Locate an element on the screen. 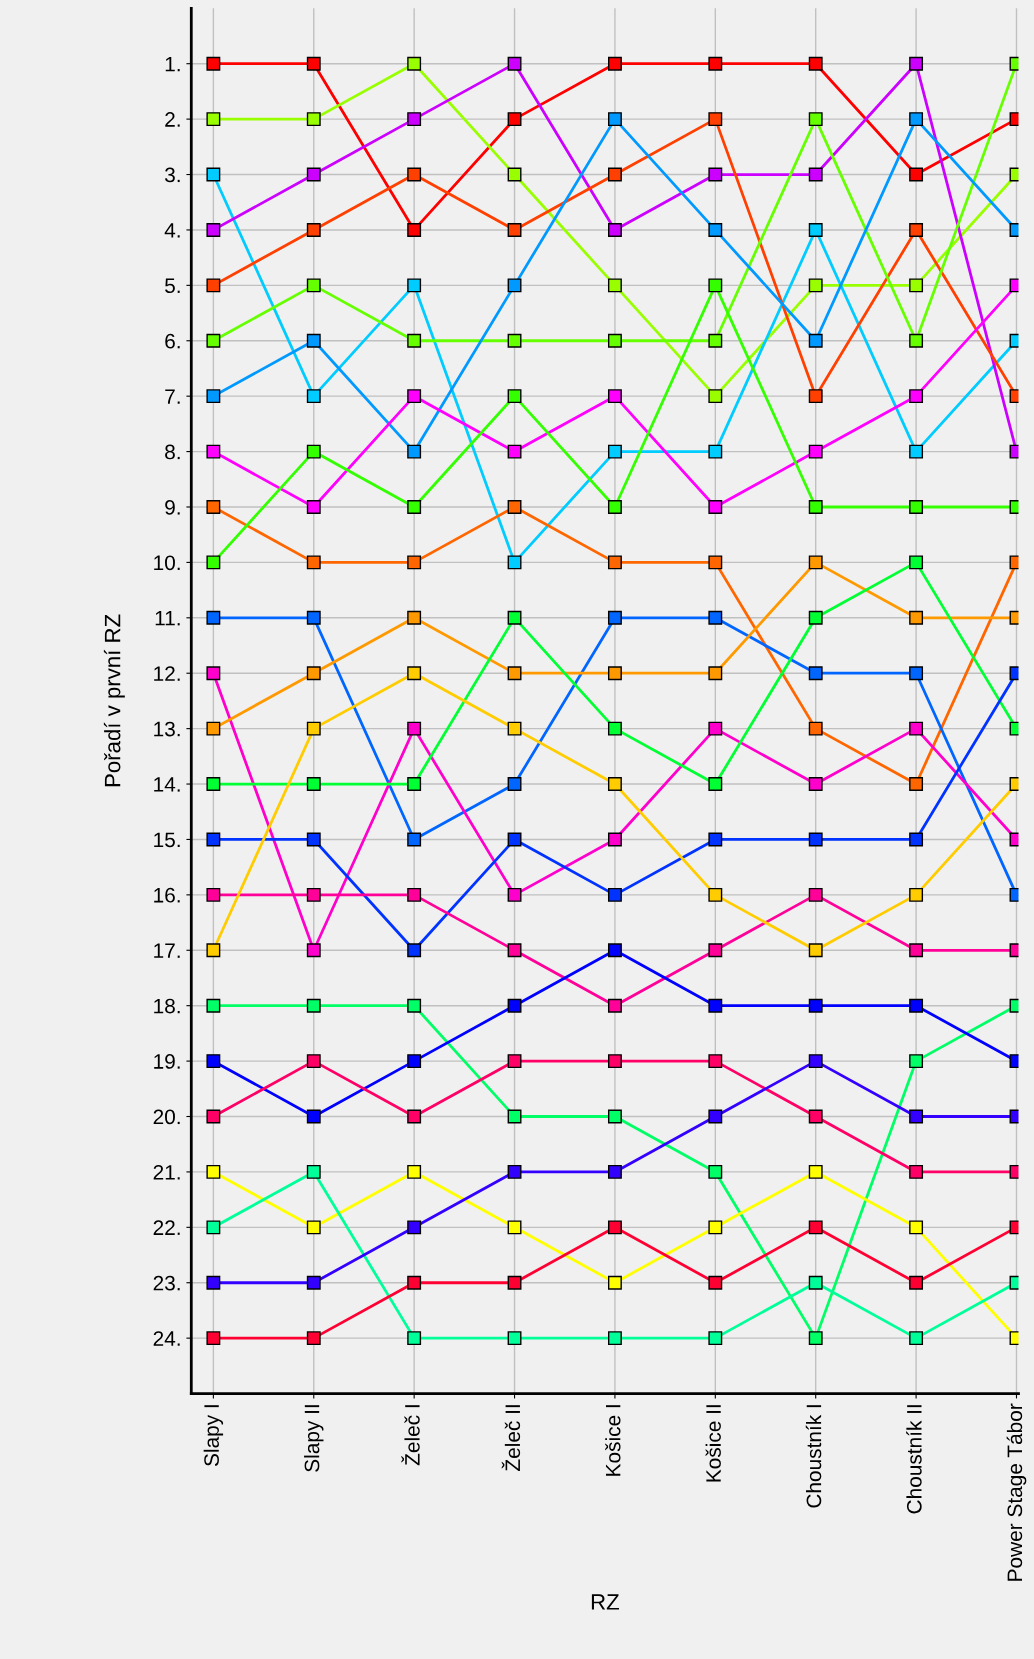 The image size is (1034, 1659). y-tick-label: 21. is located at coordinates (166, 1172).